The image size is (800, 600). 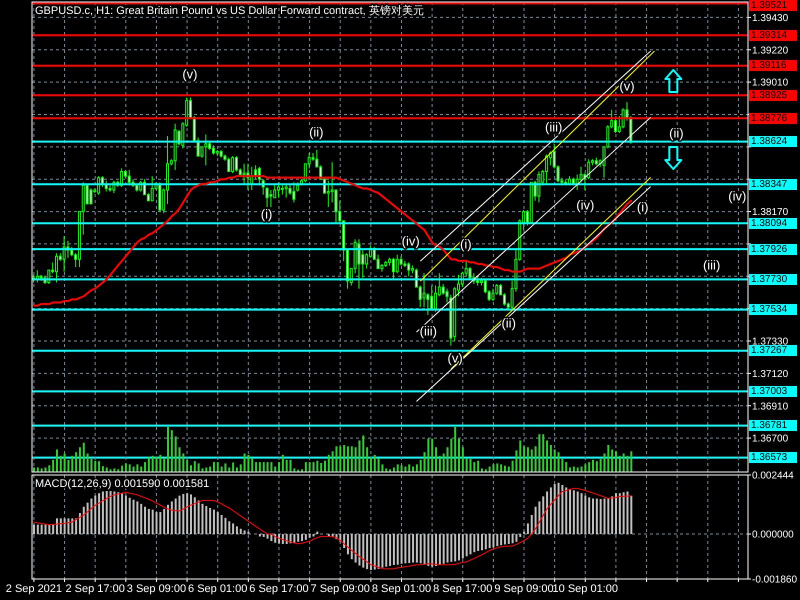 What do you see at coordinates (462, 588) in the screenshot?
I see `x-tick-label: 8 Sep 17:00` at bounding box center [462, 588].